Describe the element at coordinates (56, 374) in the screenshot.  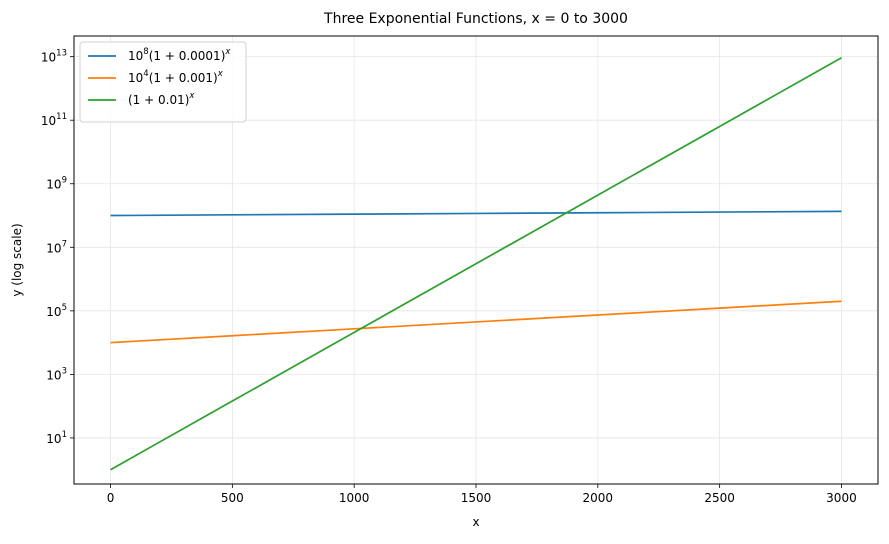
I see `y-tick-label: 10³` at that location.